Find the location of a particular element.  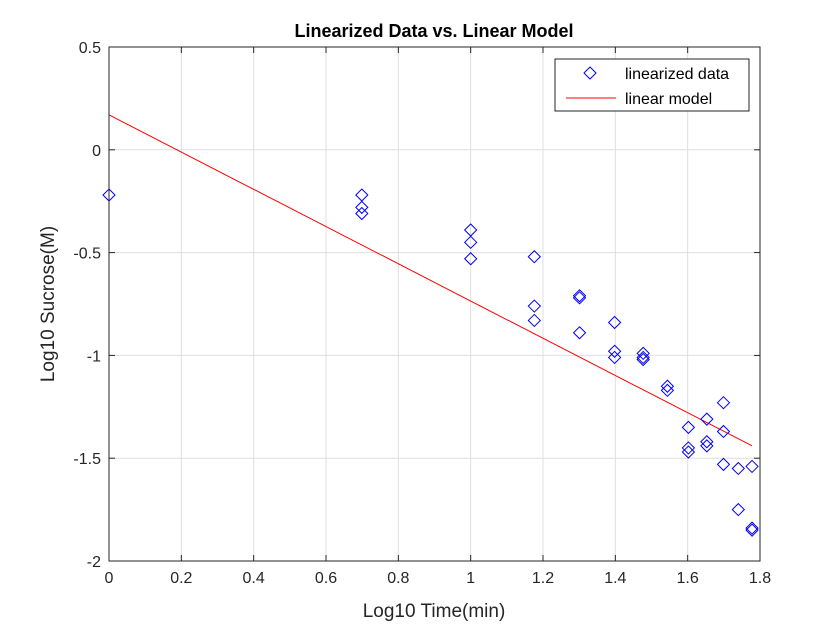

legend-marker-diamond is located at coordinates (590, 73).